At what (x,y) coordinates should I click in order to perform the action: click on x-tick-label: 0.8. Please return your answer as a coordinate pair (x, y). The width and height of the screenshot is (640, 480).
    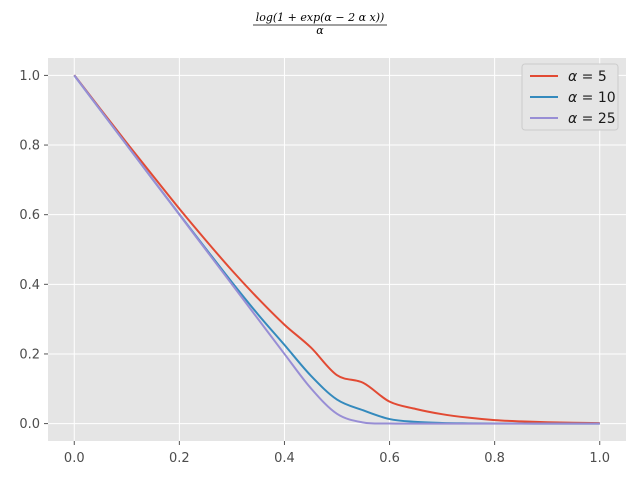
    Looking at the image, I should click on (494, 458).